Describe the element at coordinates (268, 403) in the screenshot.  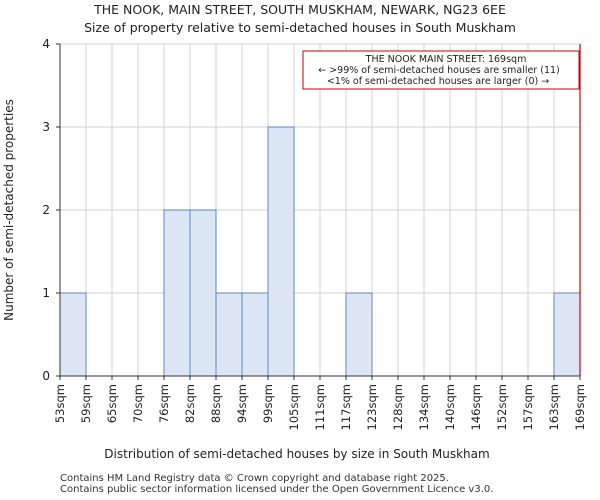
I see `x-tick-label: 99sqm` at that location.